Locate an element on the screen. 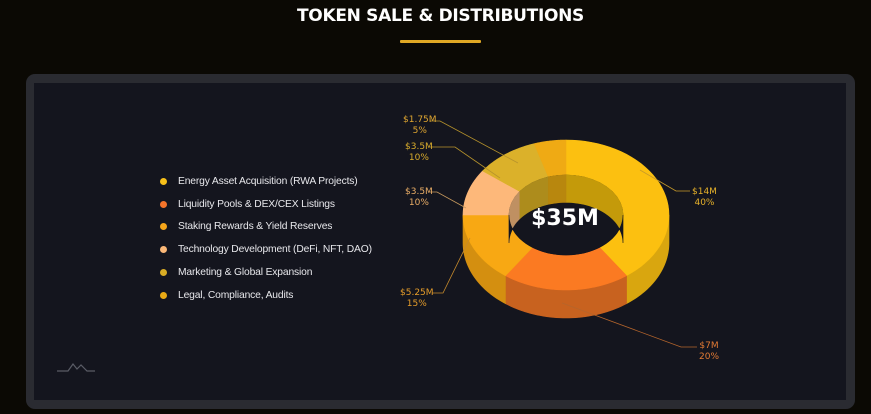  legend-label: Liquidity Pools & DEX/CEX Listings is located at coordinates (256, 204).